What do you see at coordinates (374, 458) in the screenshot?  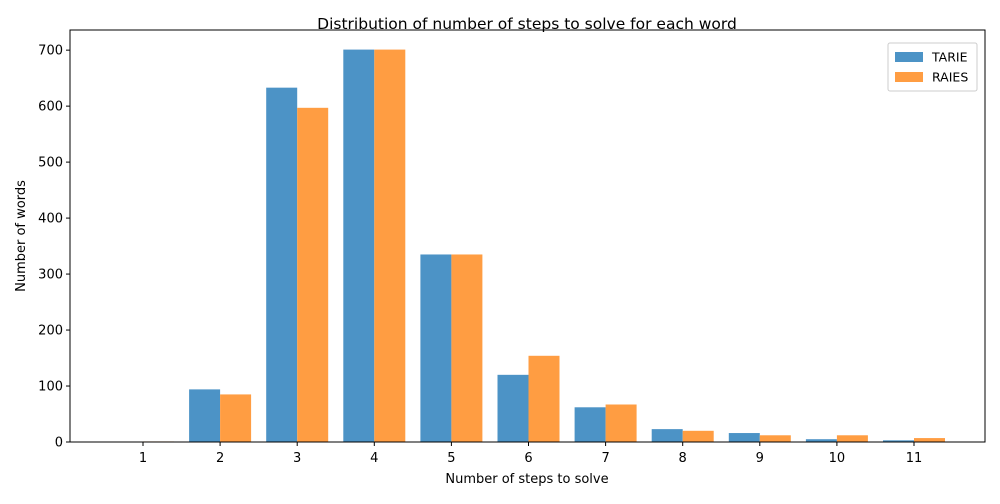 I see `x-tick-label: 4` at bounding box center [374, 458].